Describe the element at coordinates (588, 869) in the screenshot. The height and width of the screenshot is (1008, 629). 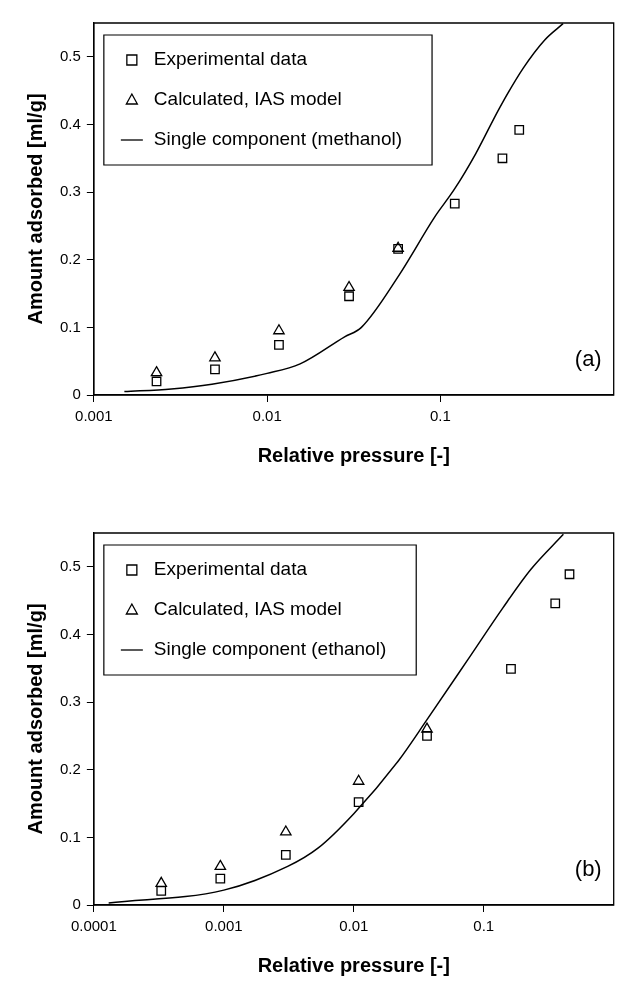
I see `annotation: (b)` at that location.